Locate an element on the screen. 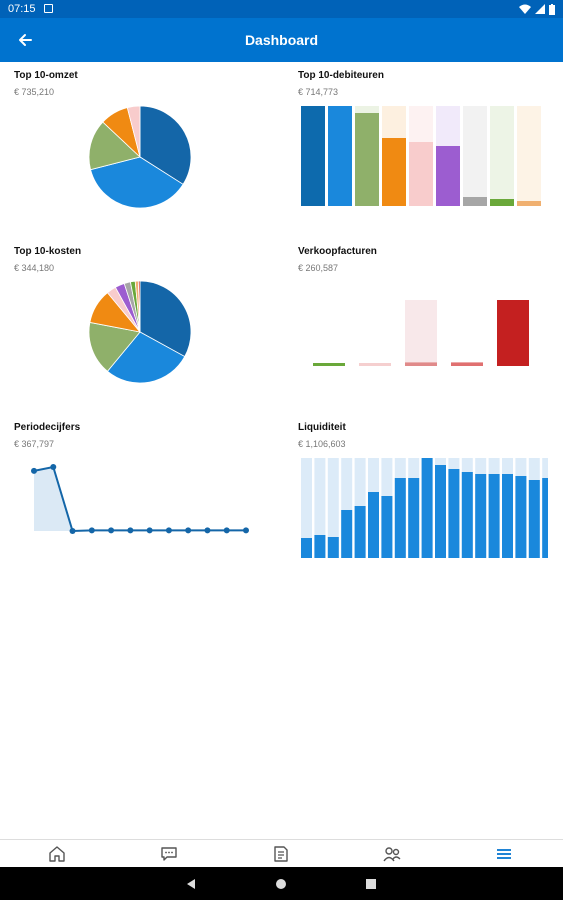 This screenshot has width=563, height=900. back-button is located at coordinates (25, 40).